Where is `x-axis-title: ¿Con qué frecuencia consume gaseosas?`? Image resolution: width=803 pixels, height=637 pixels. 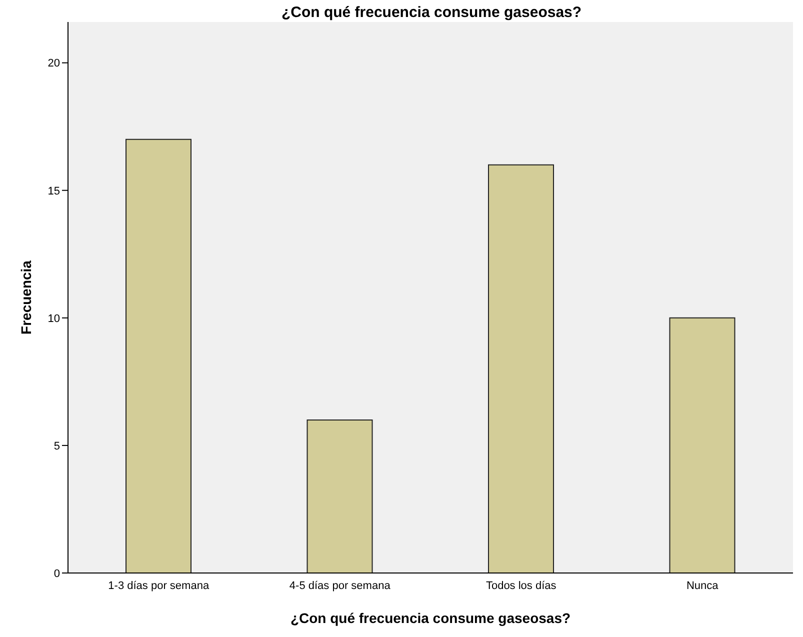
x-axis-title: ¿Con qué frecuencia consume gaseosas? is located at coordinates (430, 618).